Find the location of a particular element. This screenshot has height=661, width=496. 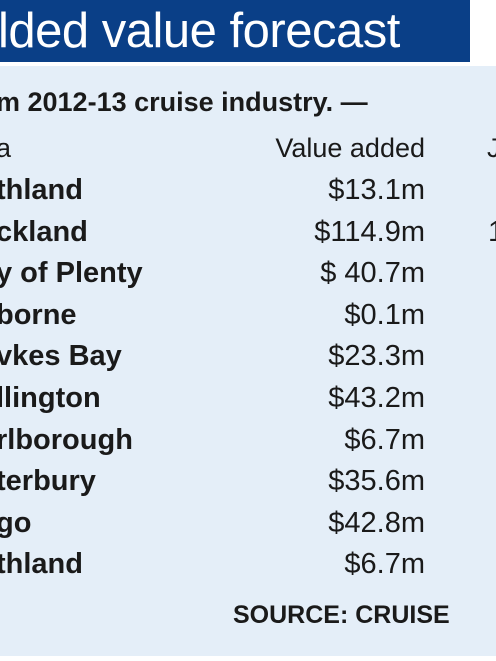

region-label: y of Plenty is located at coordinates (71, 273).